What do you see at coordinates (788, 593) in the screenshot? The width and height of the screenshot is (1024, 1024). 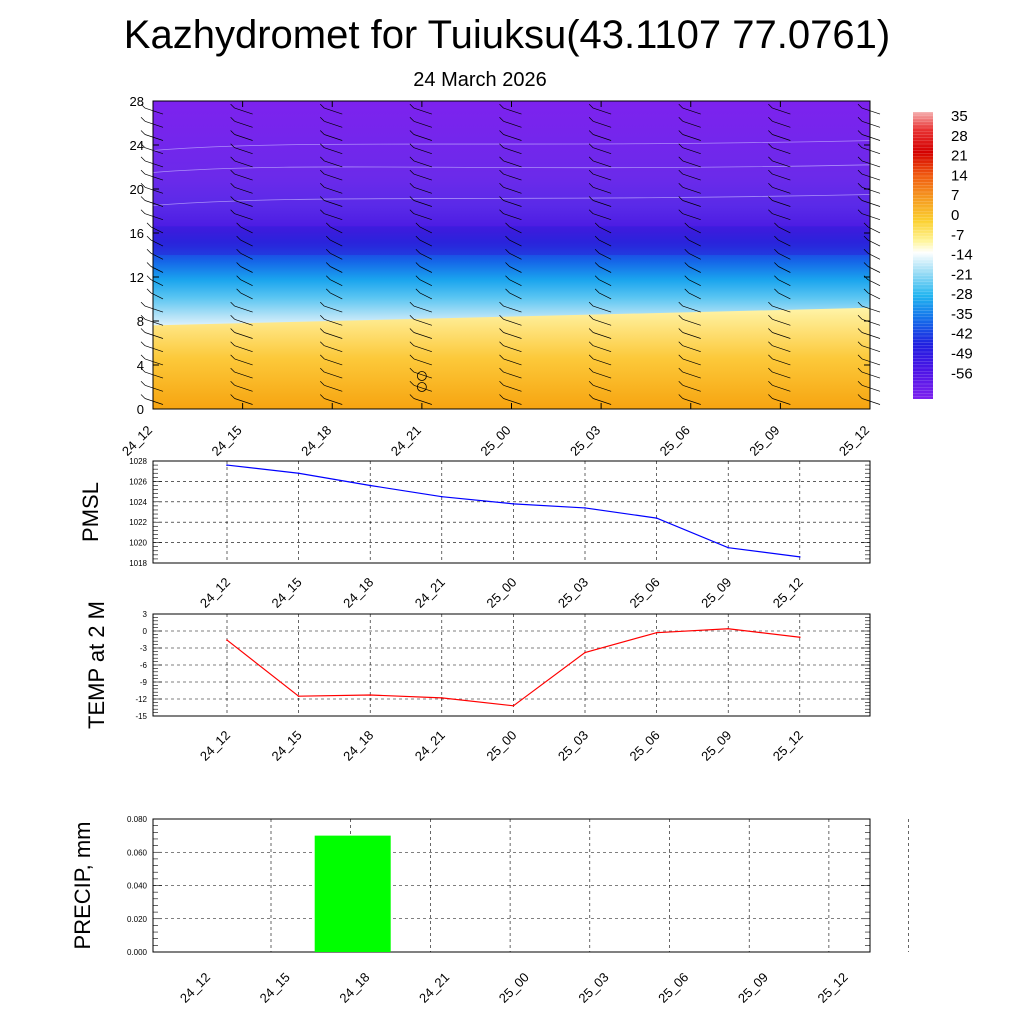 I see `x-tick-label: 25_12` at bounding box center [788, 593].